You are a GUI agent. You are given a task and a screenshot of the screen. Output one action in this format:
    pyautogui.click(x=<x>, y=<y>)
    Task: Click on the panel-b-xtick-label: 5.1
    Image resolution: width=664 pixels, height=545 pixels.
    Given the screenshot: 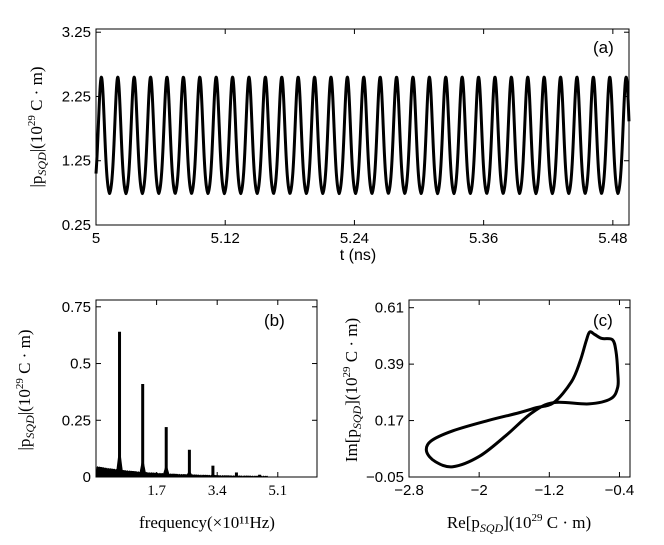 What is the action you would take?
    pyautogui.click(x=277, y=491)
    